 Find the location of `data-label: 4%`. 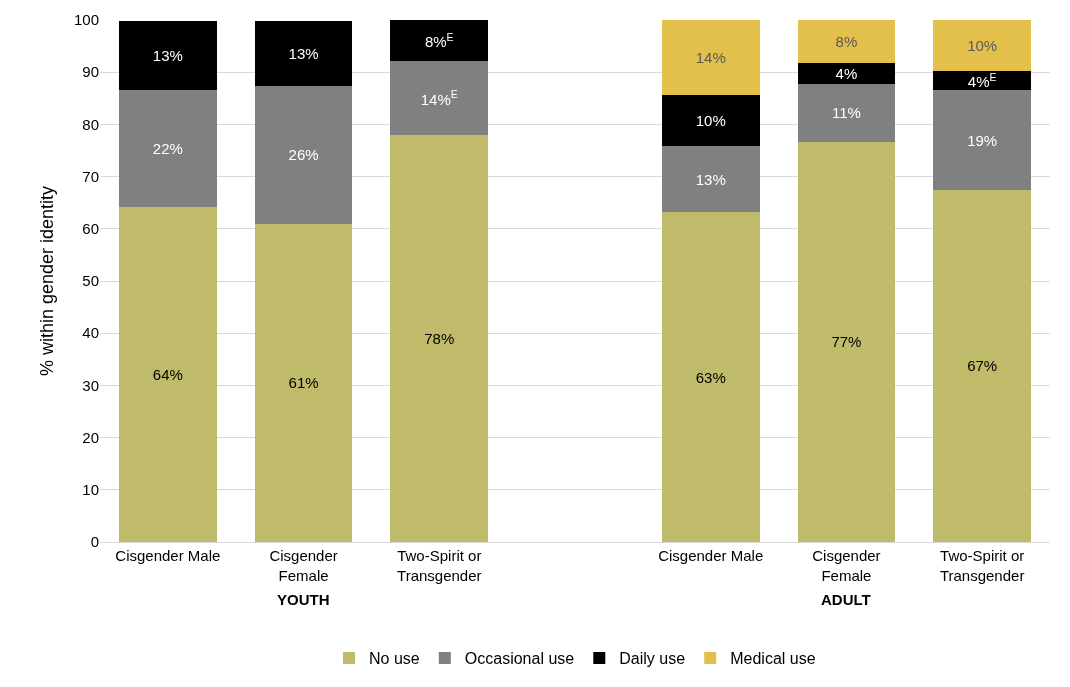

data-label: 4% is located at coordinates (846, 74).